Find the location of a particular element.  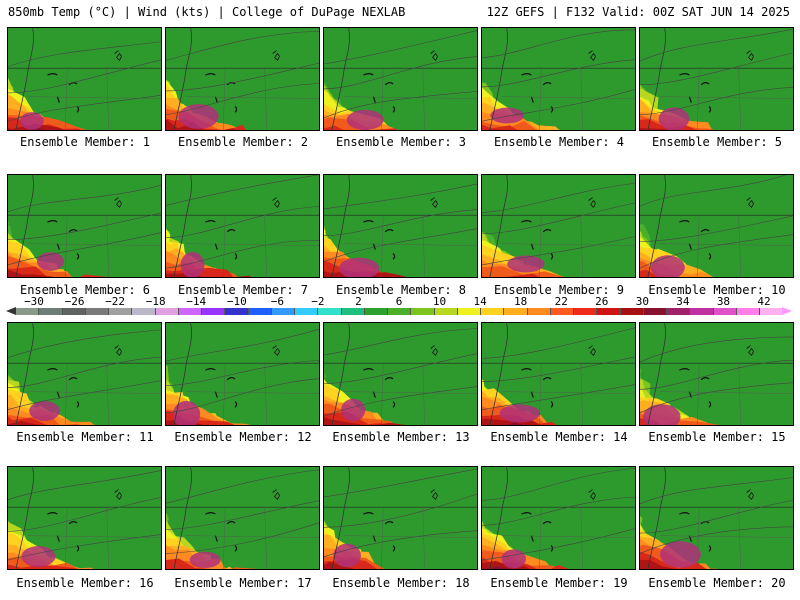

legend-tick-label: 26 is located at coordinates (602, 301).